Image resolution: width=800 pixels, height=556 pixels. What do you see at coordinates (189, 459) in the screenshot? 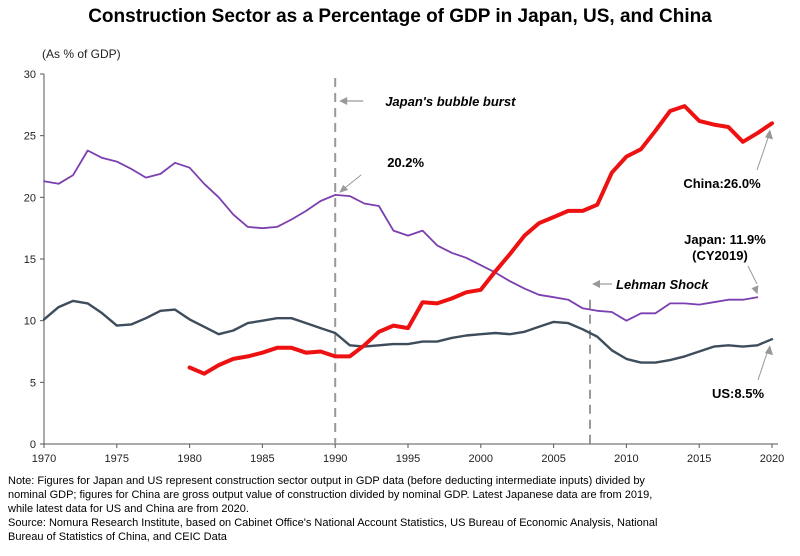
I see `x-tick-label: 1980` at bounding box center [189, 459].